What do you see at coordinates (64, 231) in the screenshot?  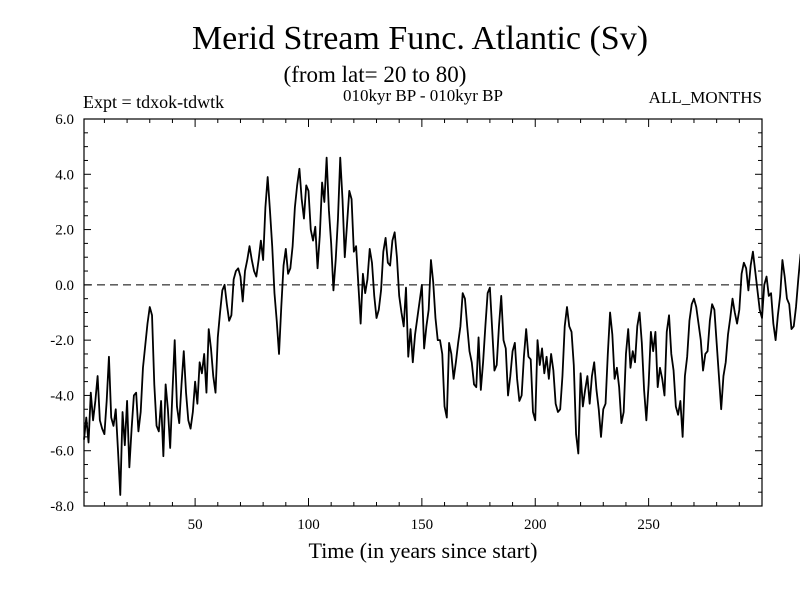 I see `y-tick-label: 2.0` at bounding box center [64, 231].